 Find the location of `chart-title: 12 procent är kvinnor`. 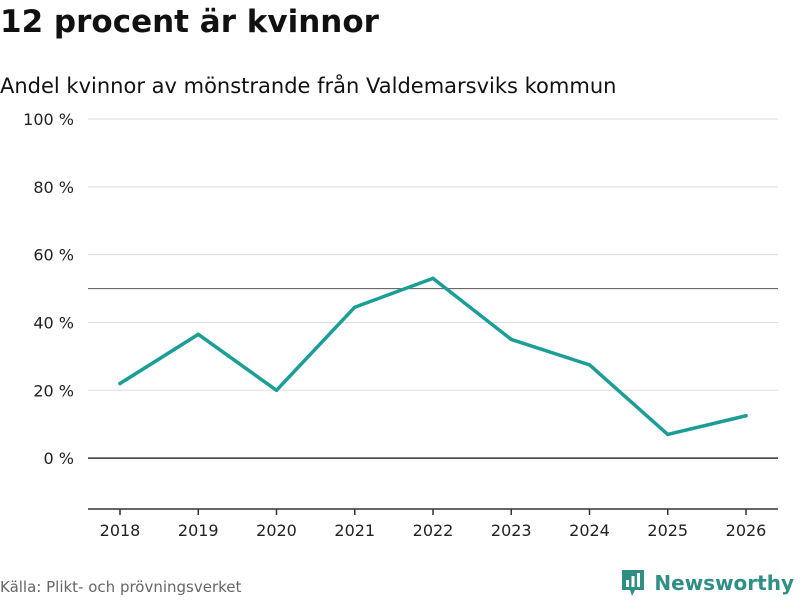

chart-title: 12 procent är kvinnor is located at coordinates (189, 22).